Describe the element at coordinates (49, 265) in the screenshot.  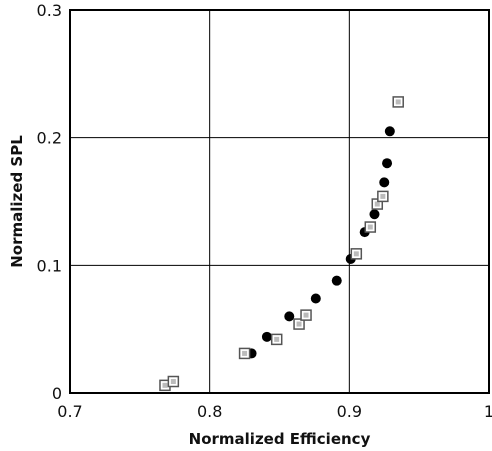
I see `y-tick-label: 0.1` at that location.